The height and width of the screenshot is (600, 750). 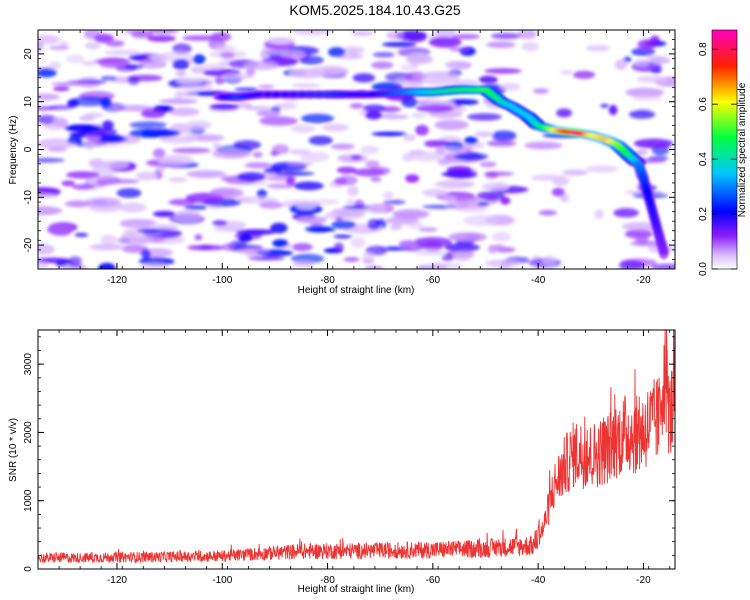 I want to click on x-tick-label: -40, so click(x=538, y=280).